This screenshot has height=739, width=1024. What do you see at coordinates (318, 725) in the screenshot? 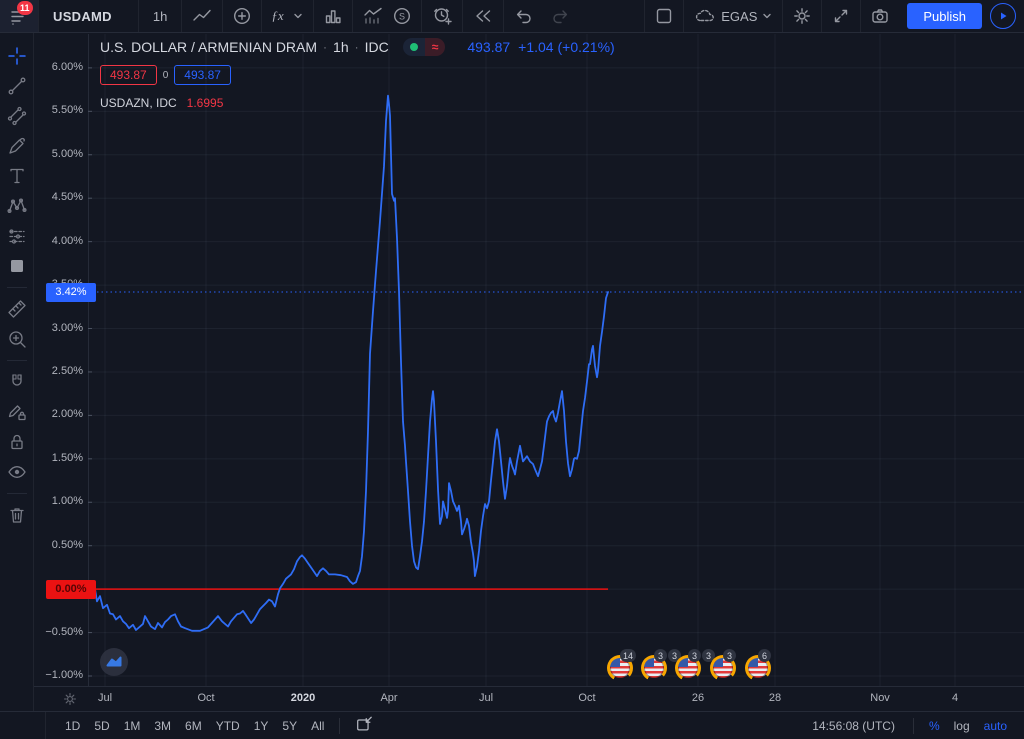
I see `range-button-all: All` at bounding box center [318, 725].